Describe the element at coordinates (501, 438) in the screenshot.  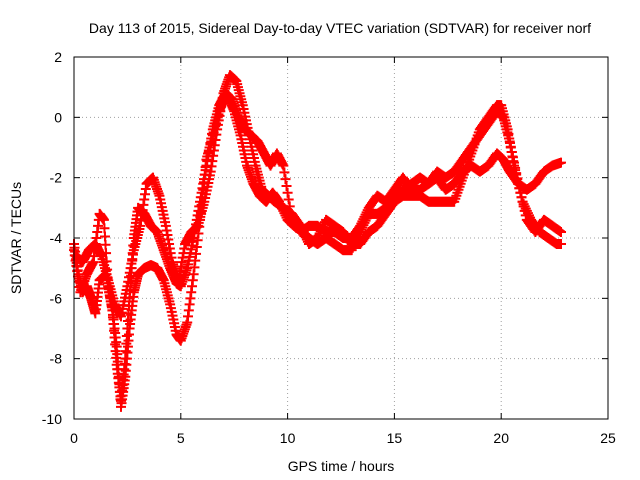
I see `x-tick-label: 20` at that location.